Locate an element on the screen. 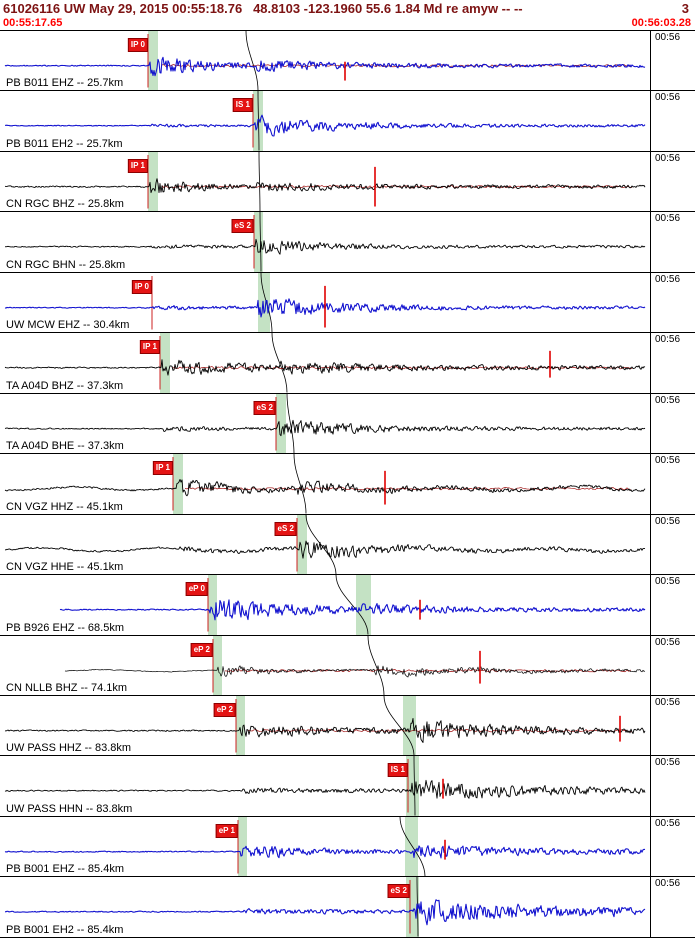 The height and width of the screenshot is (938, 695). trace-panel-ta-a04d-bhz: IP 1 TA A04D BHZ -- 37.3km 00:56 is located at coordinates (347, 362).